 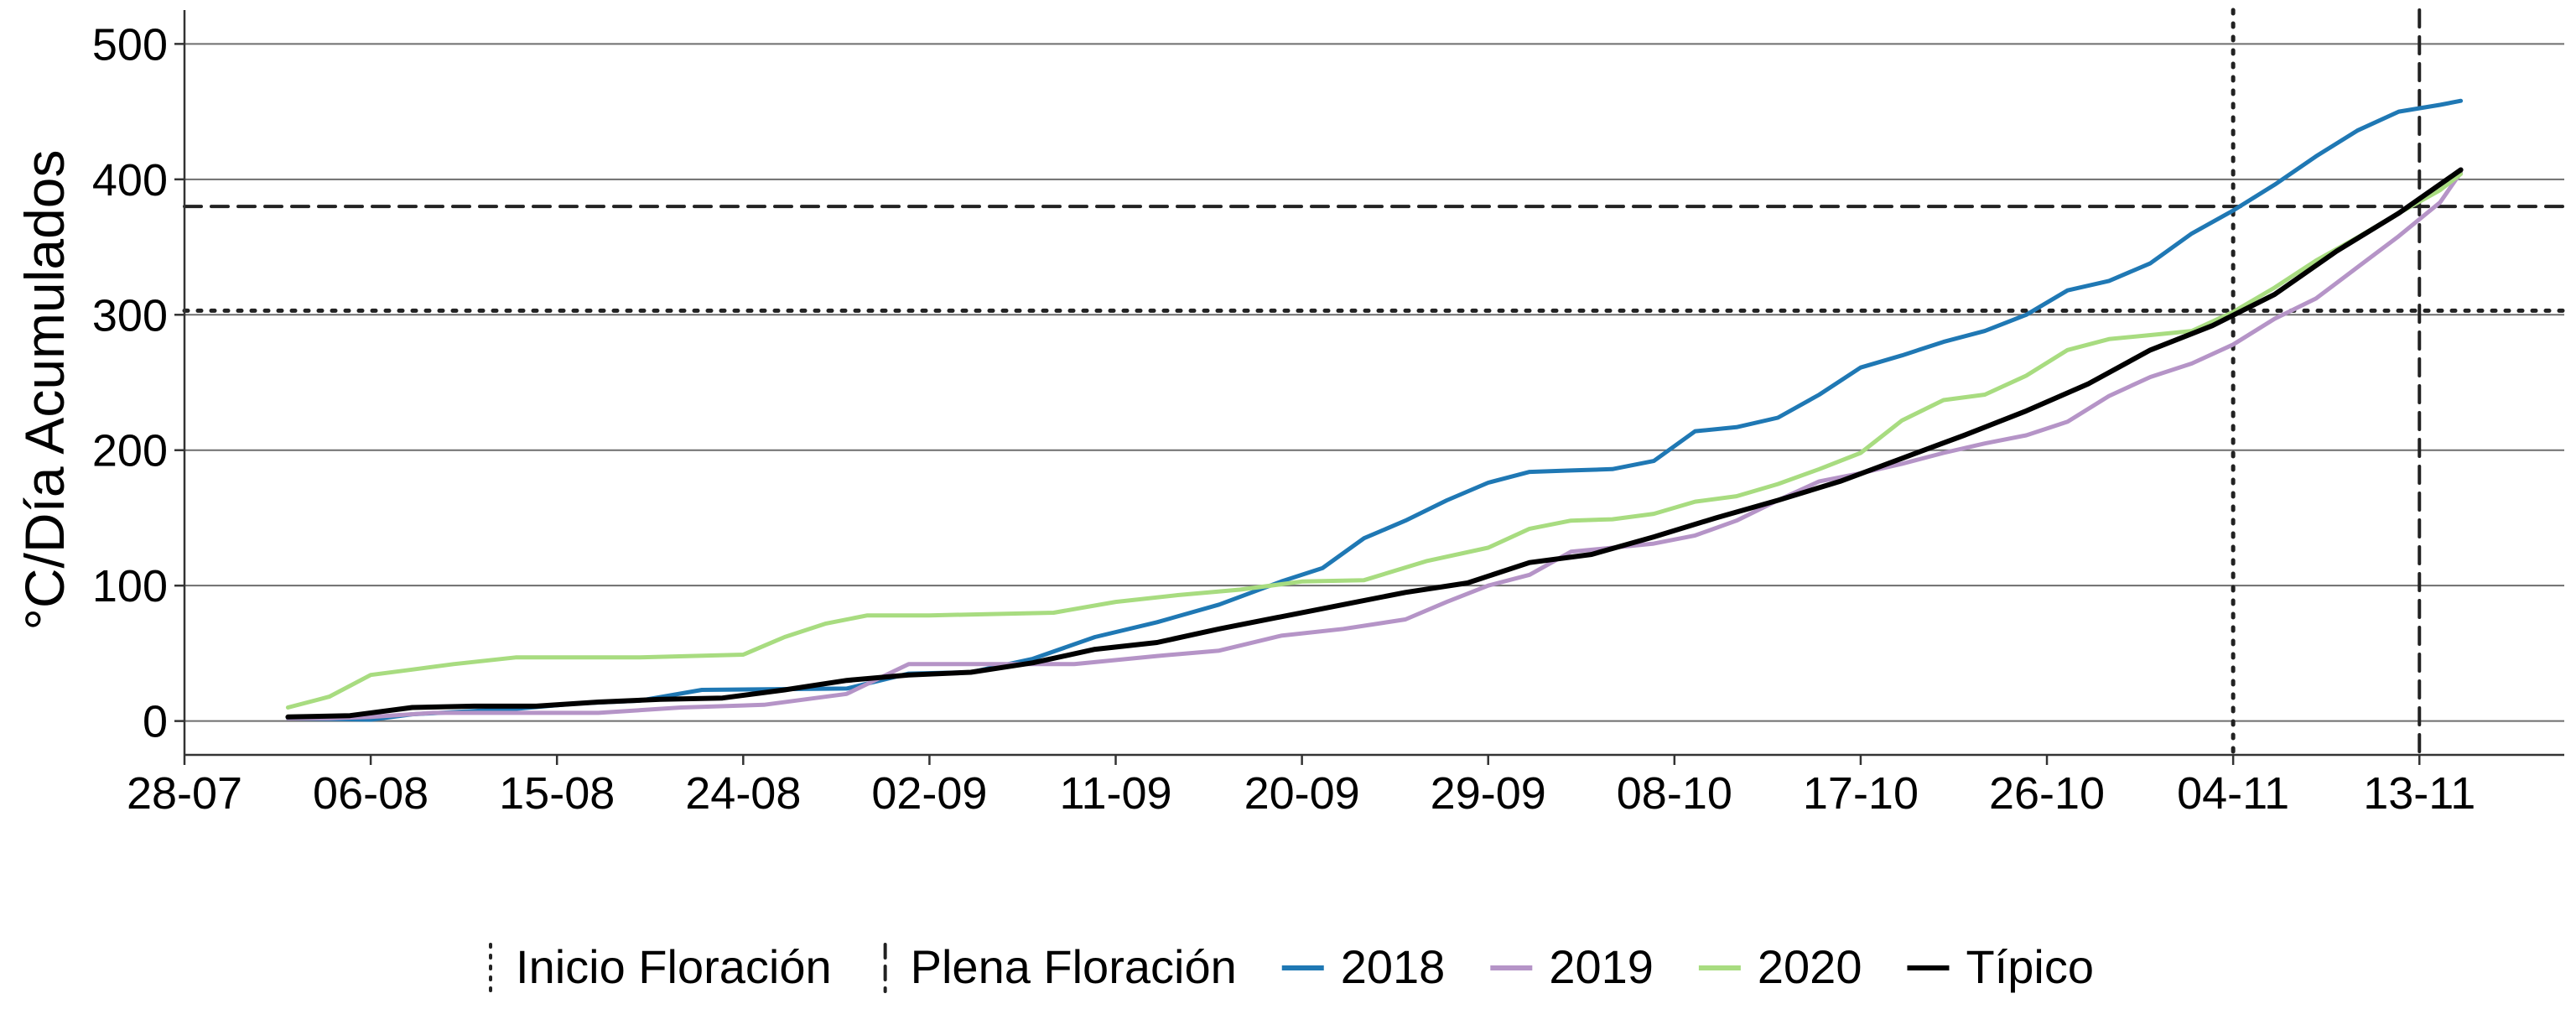 I want to click on x-tick-label: 17-10, so click(x=1861, y=794).